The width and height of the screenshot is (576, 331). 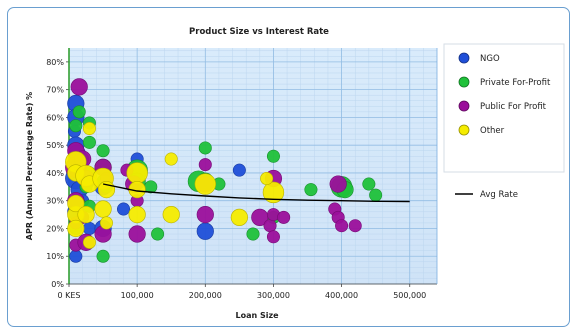 What do you see at coordinates (55, 62) in the screenshot?
I see `y-tick-label: 80%` at bounding box center [55, 62].